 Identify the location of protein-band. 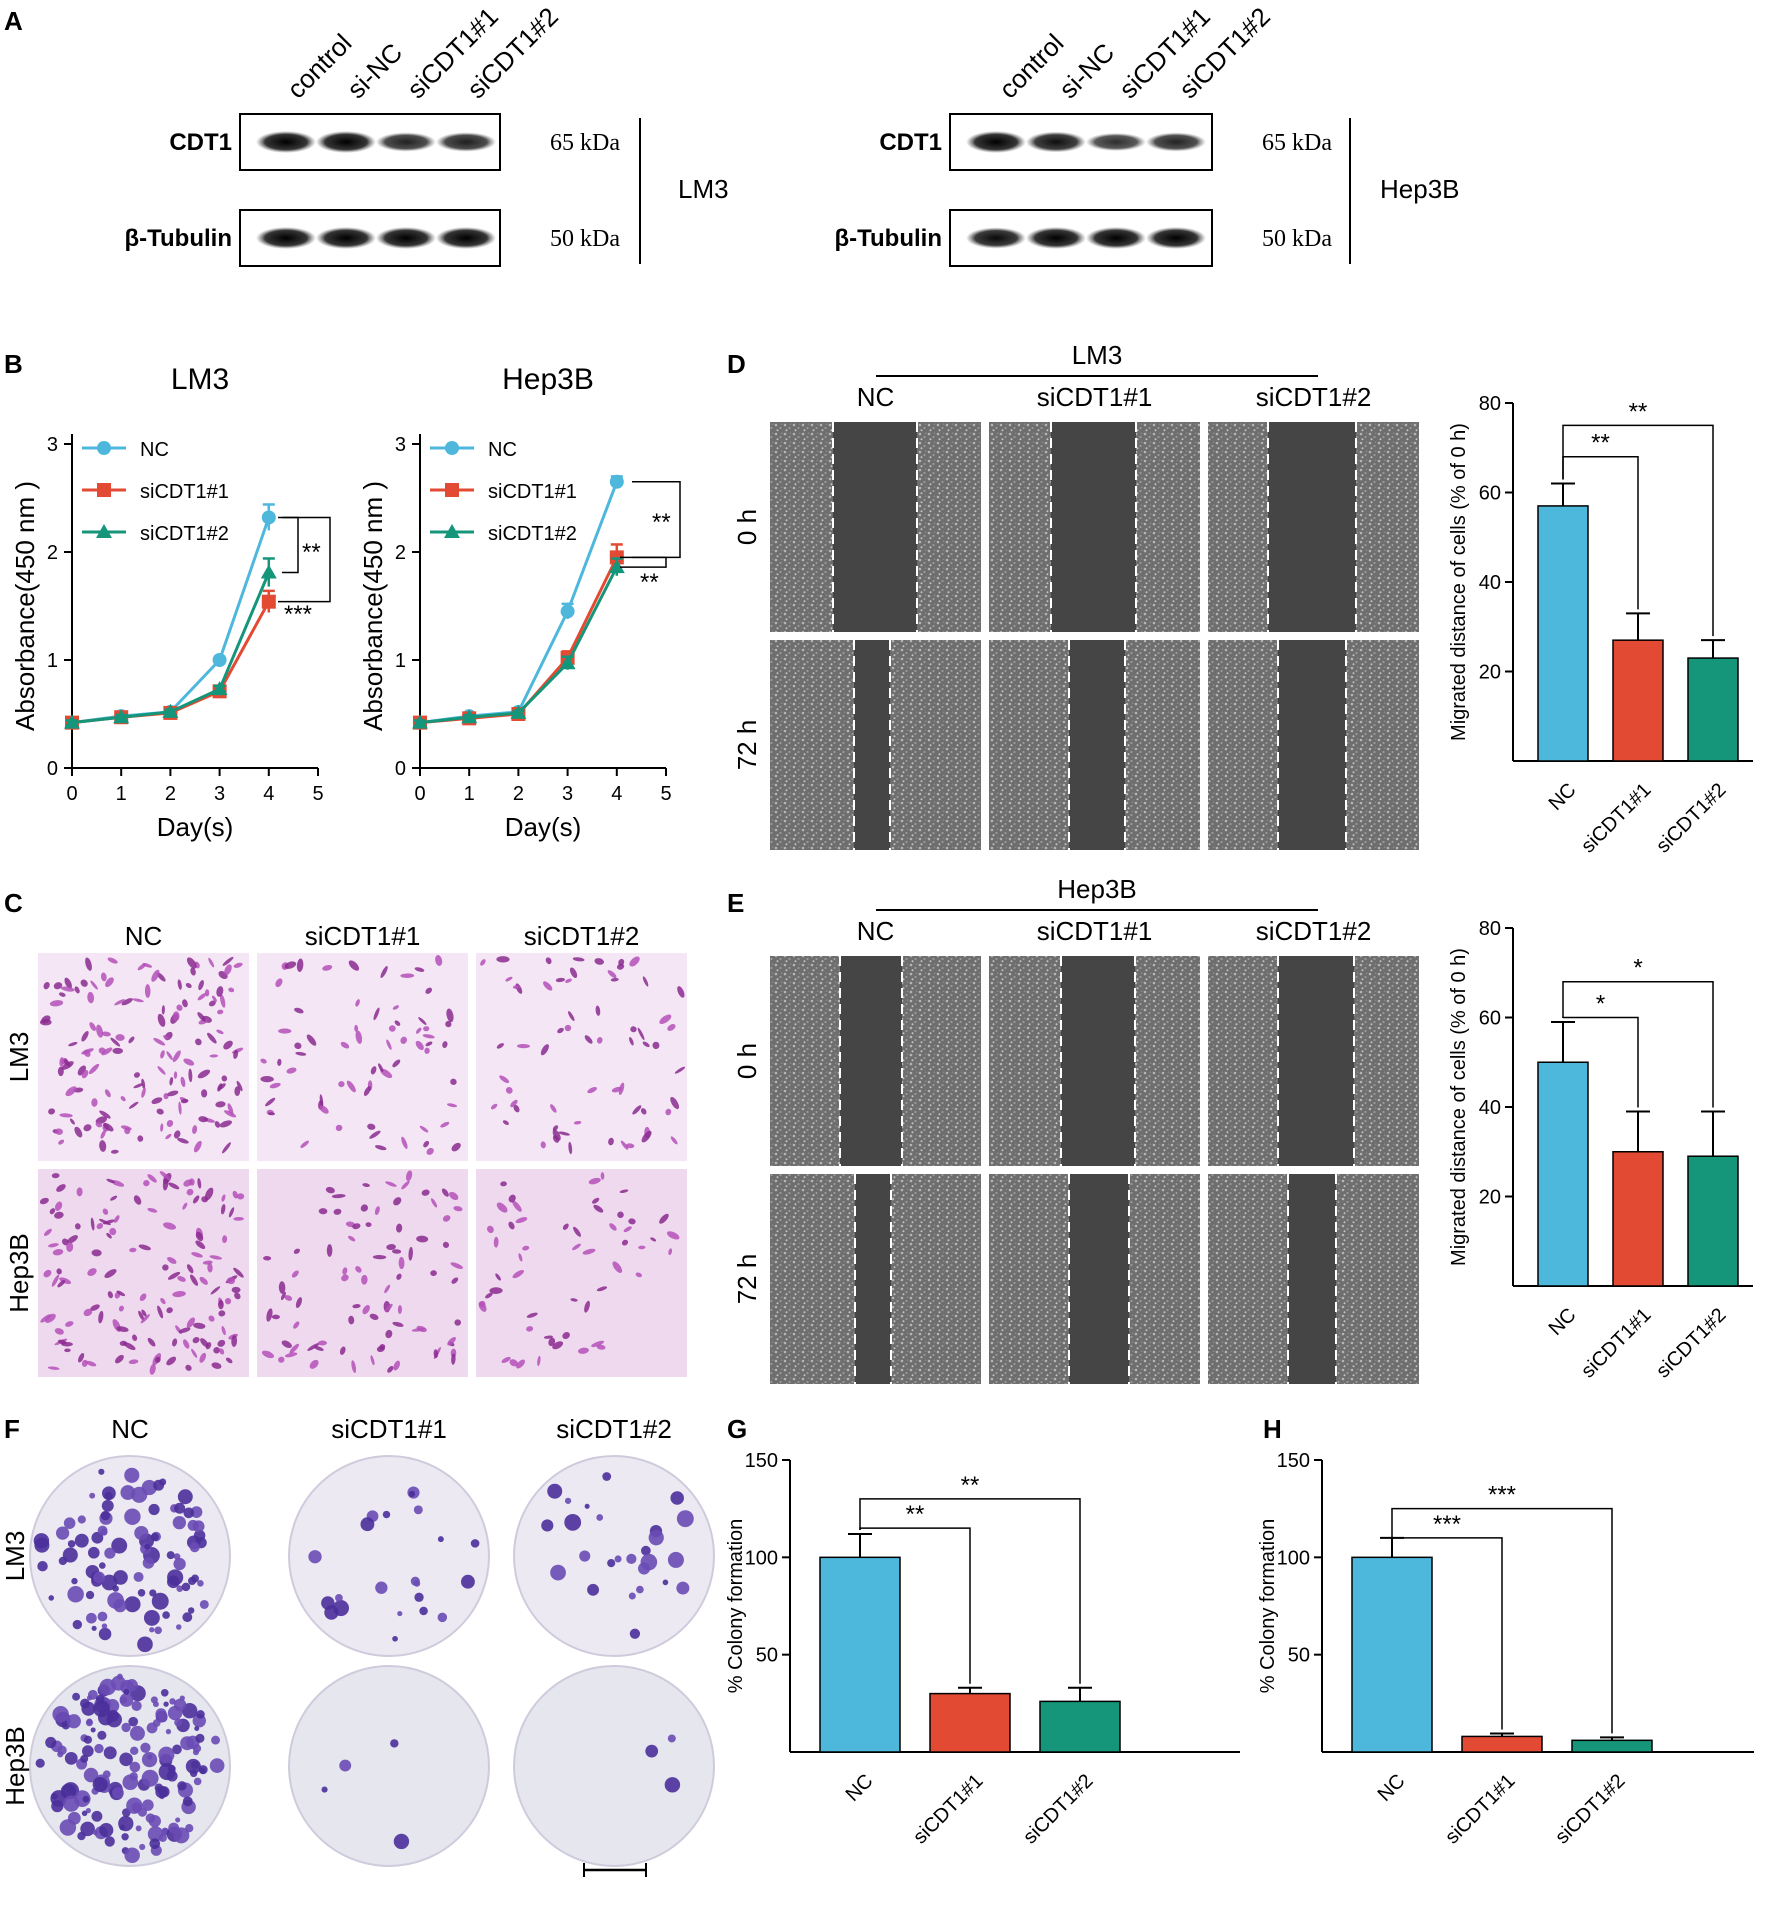
(1056, 238).